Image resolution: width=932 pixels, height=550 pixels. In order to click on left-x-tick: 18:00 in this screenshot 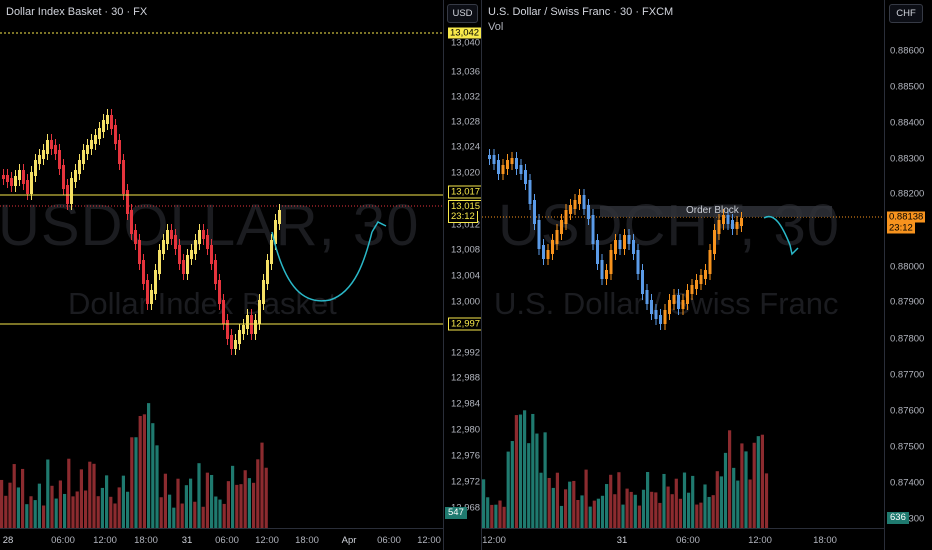, I will do `click(307, 540)`.